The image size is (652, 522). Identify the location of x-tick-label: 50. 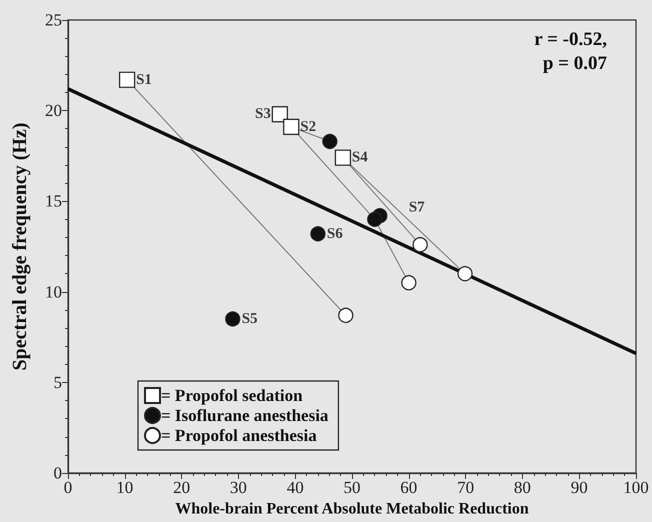
(352, 487).